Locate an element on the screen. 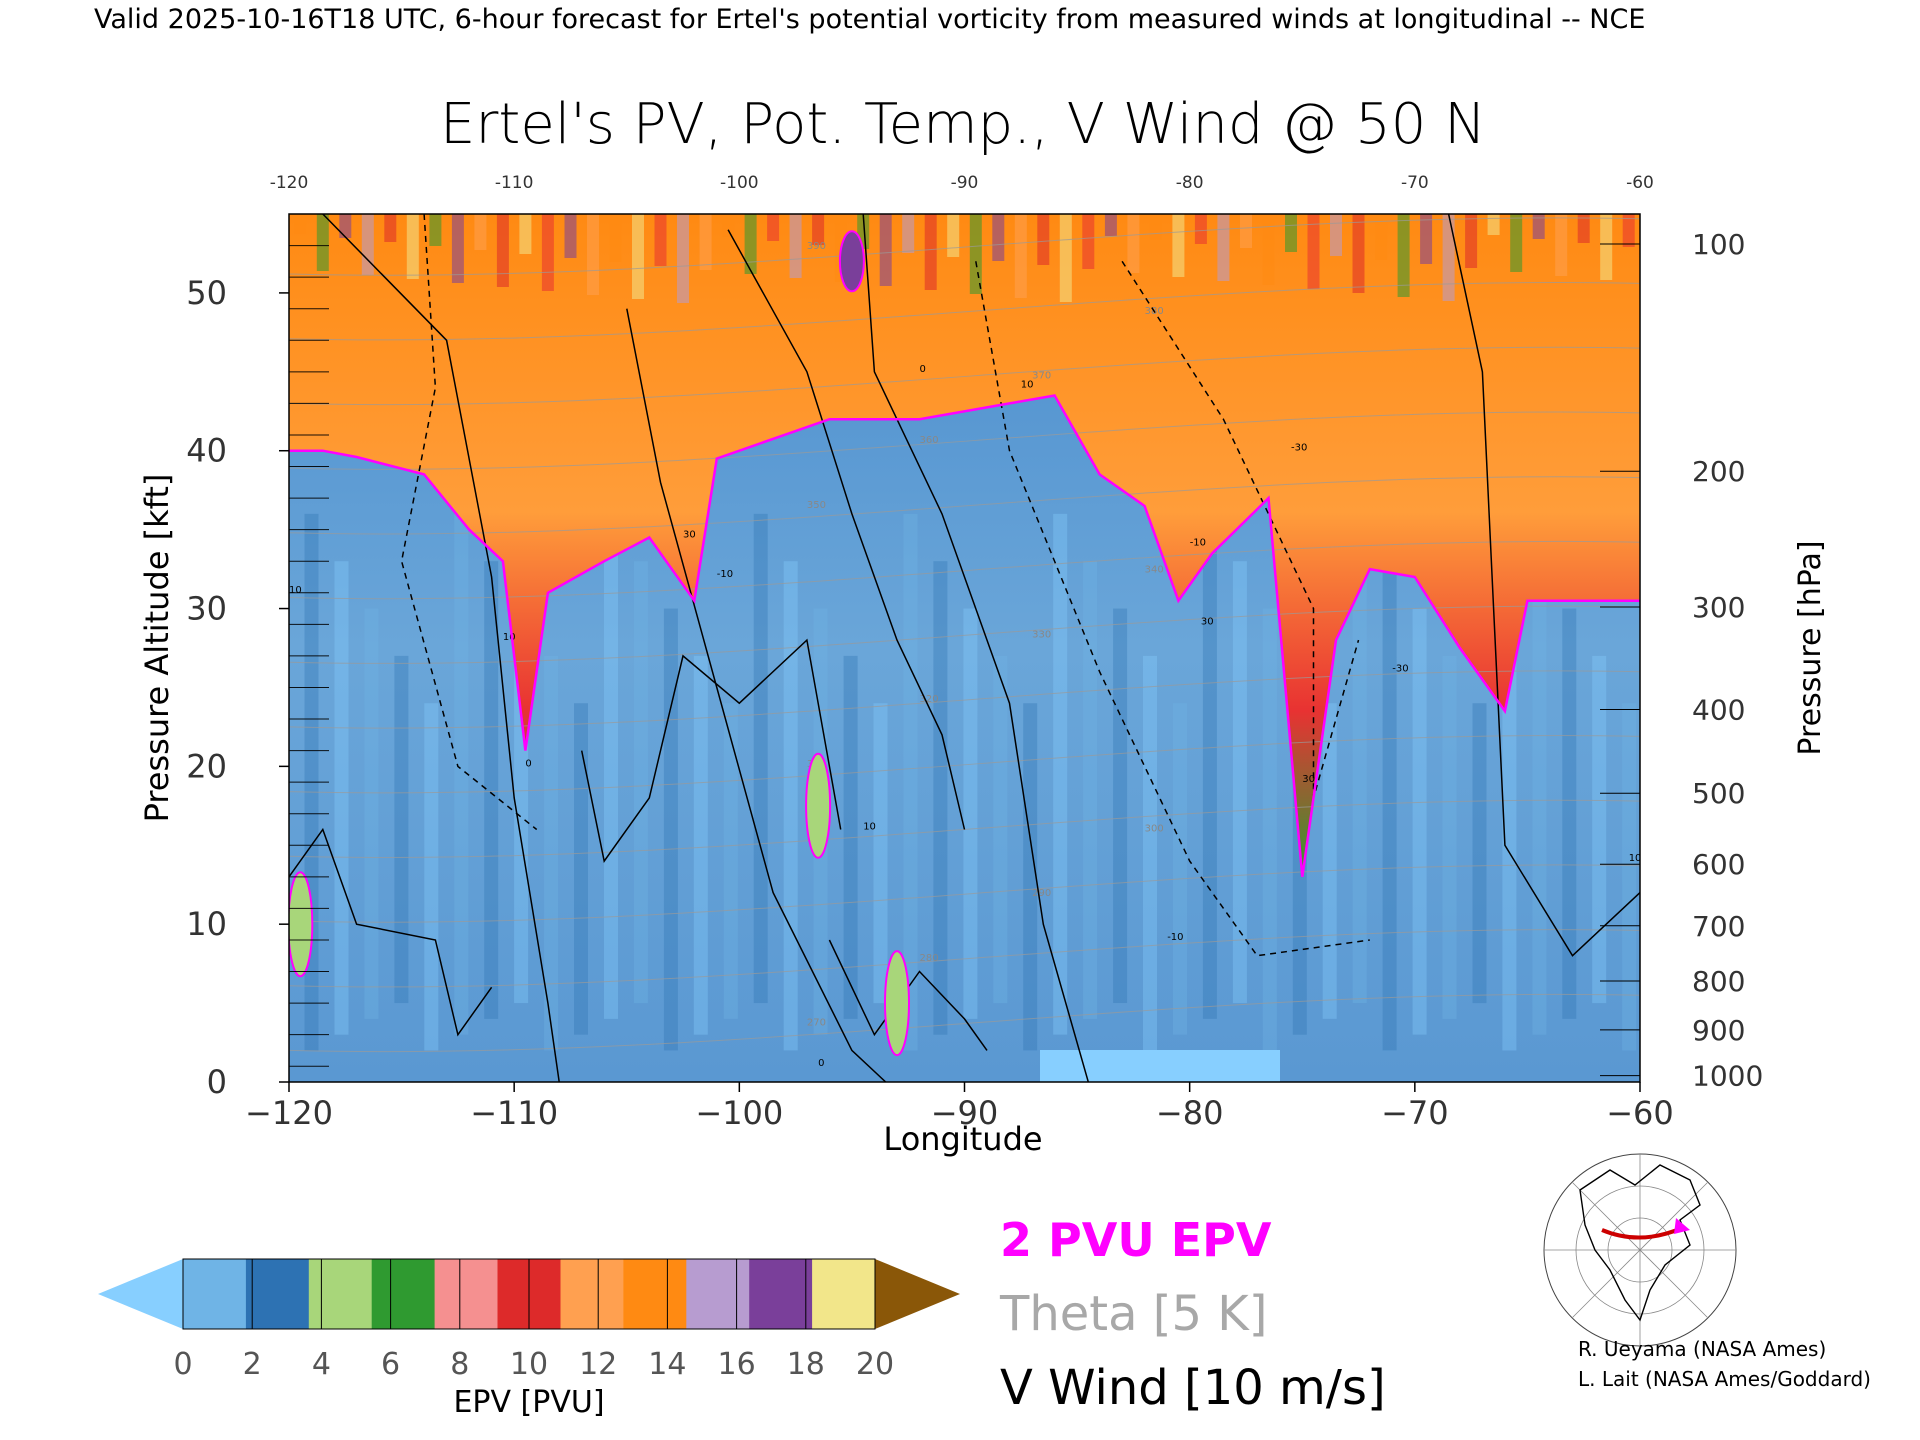 Image resolution: width=1920 pixels, height=1440 pixels. x-tick-label: −100 is located at coordinates (739, 1113).